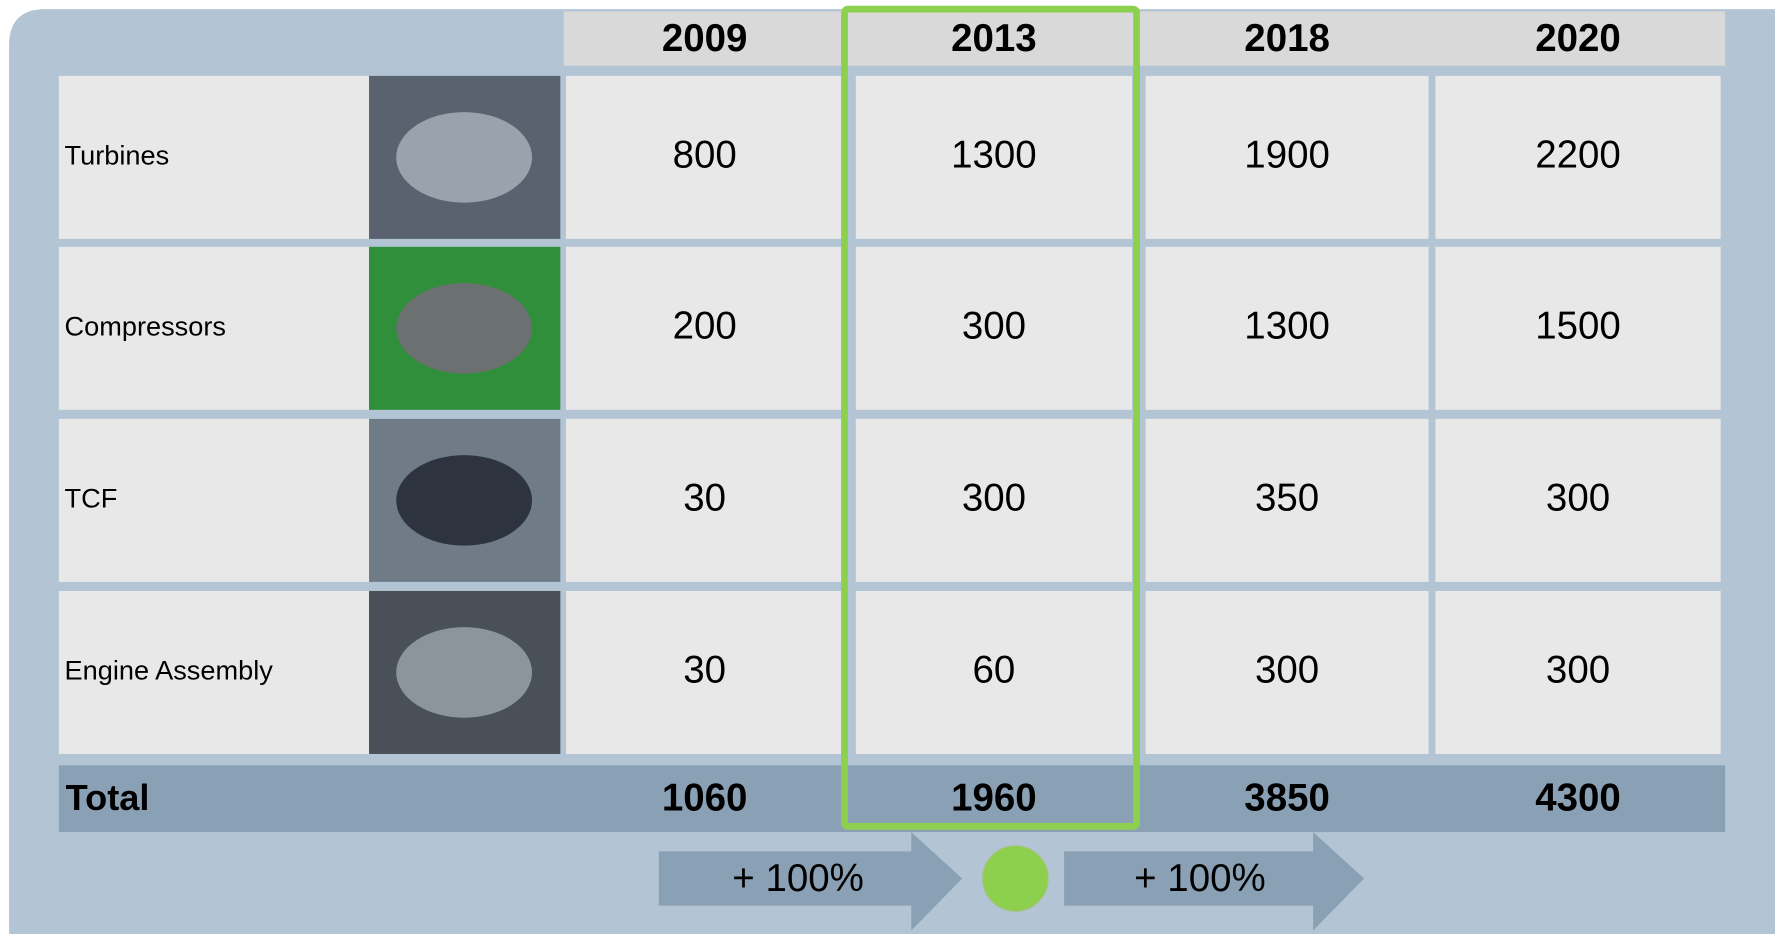 Image resolution: width=1775 pixels, height=934 pixels. What do you see at coordinates (145, 326) in the screenshot?
I see `row-label: Compressors` at bounding box center [145, 326].